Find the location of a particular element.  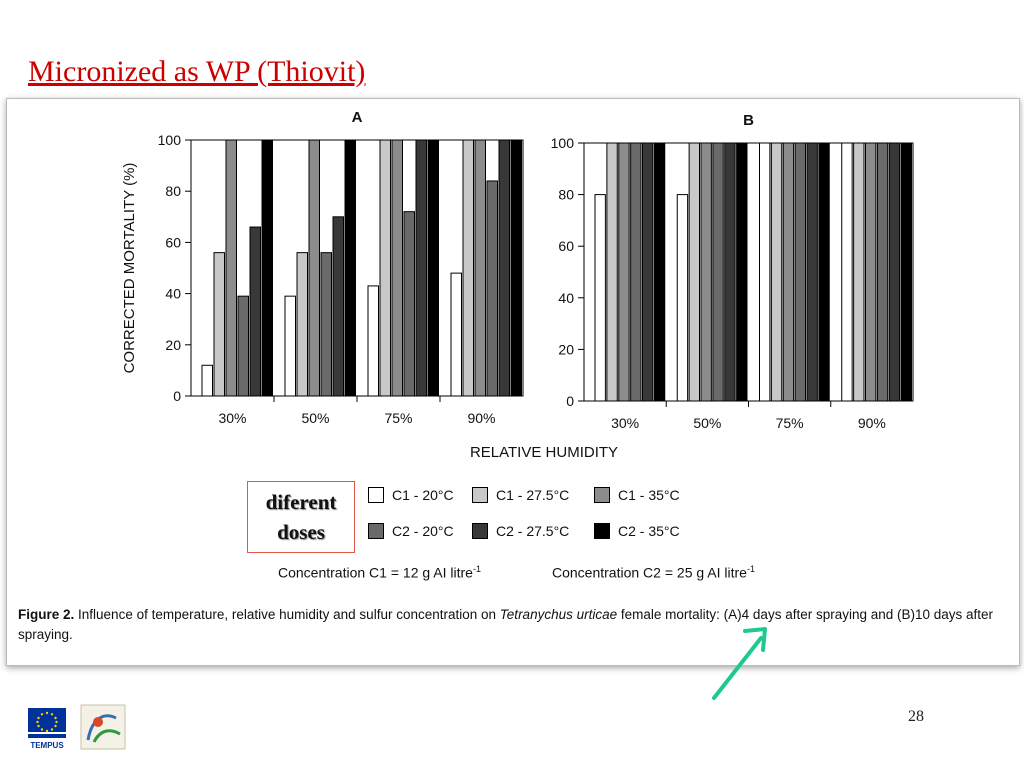

legend-label: C2 - 35°C is located at coordinates (649, 531).